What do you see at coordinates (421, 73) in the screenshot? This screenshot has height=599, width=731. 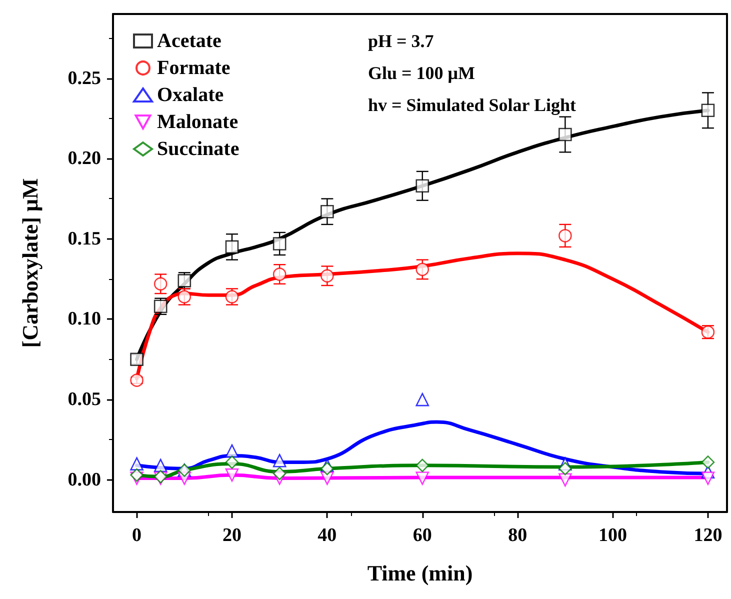 I see `annotation: Glu = 100 μM` at bounding box center [421, 73].